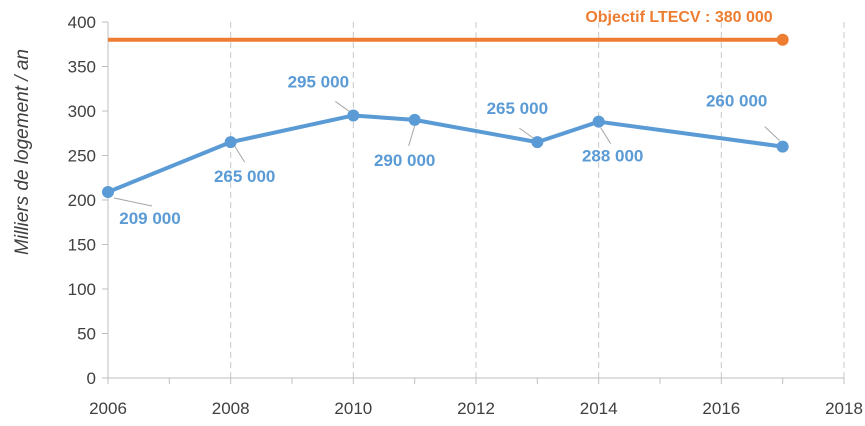 The width and height of the screenshot is (865, 426). I want to click on data-point-2014, so click(598, 121).